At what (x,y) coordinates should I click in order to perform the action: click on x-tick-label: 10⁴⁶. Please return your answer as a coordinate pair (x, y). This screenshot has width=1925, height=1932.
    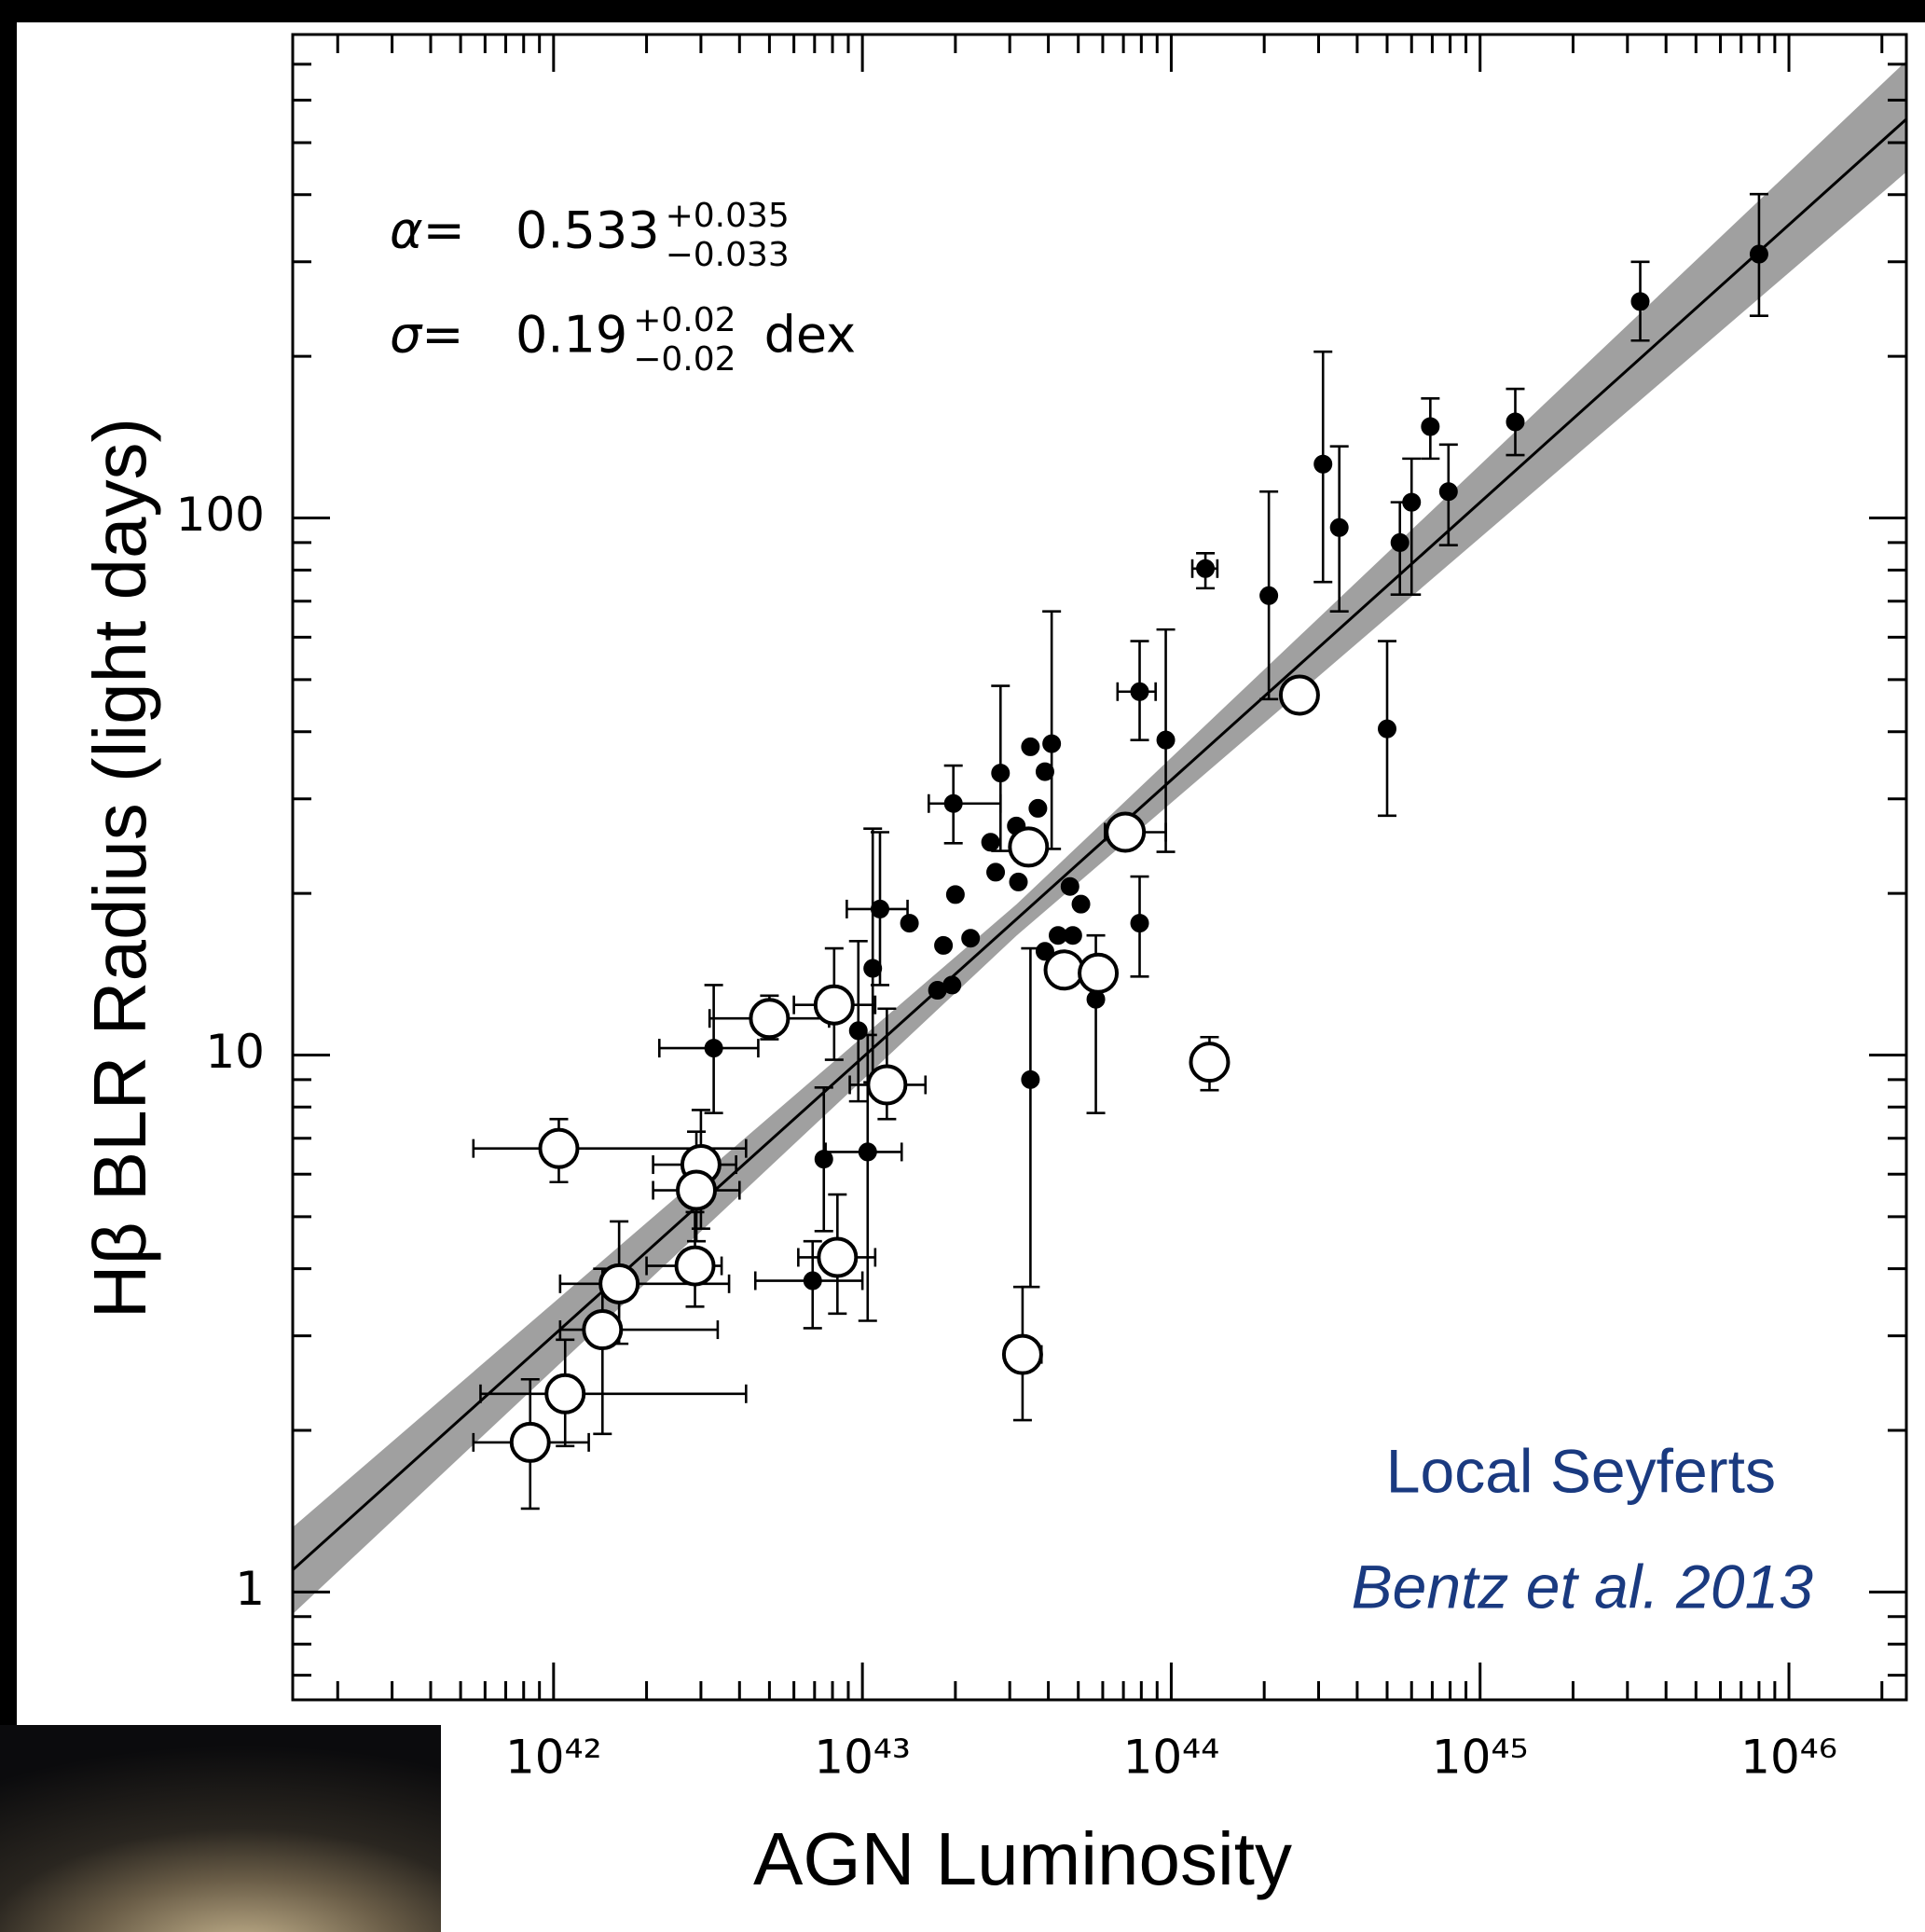
    Looking at the image, I should click on (1788, 1758).